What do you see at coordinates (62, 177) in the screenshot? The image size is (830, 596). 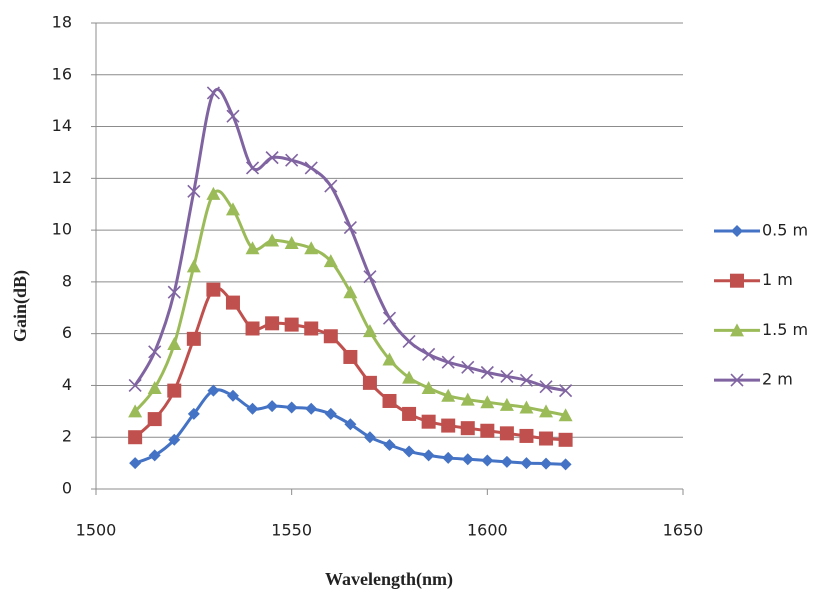 I see `y-tick-label: 12` at bounding box center [62, 177].